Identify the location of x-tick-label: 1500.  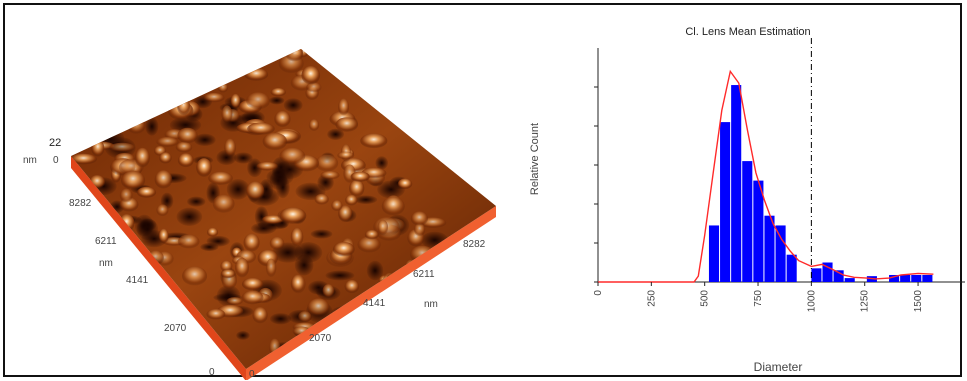
(918, 301).